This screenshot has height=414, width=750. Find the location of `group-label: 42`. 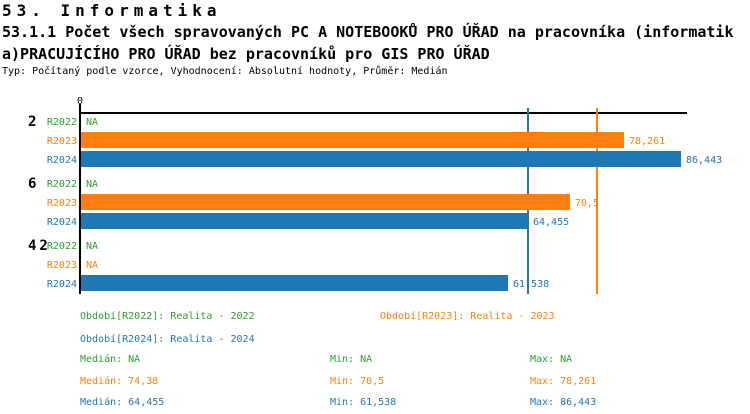

group-label: 42 is located at coordinates (39, 246).